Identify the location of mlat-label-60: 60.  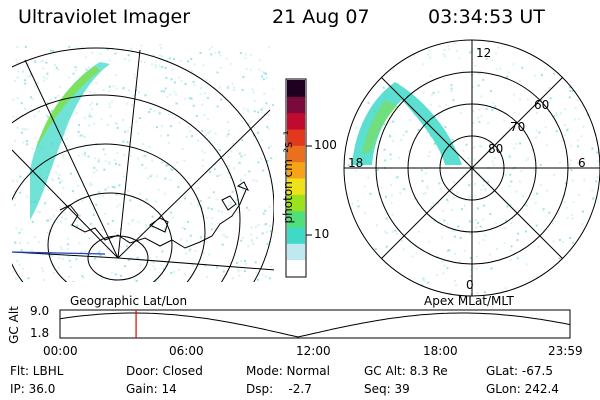
(542, 105).